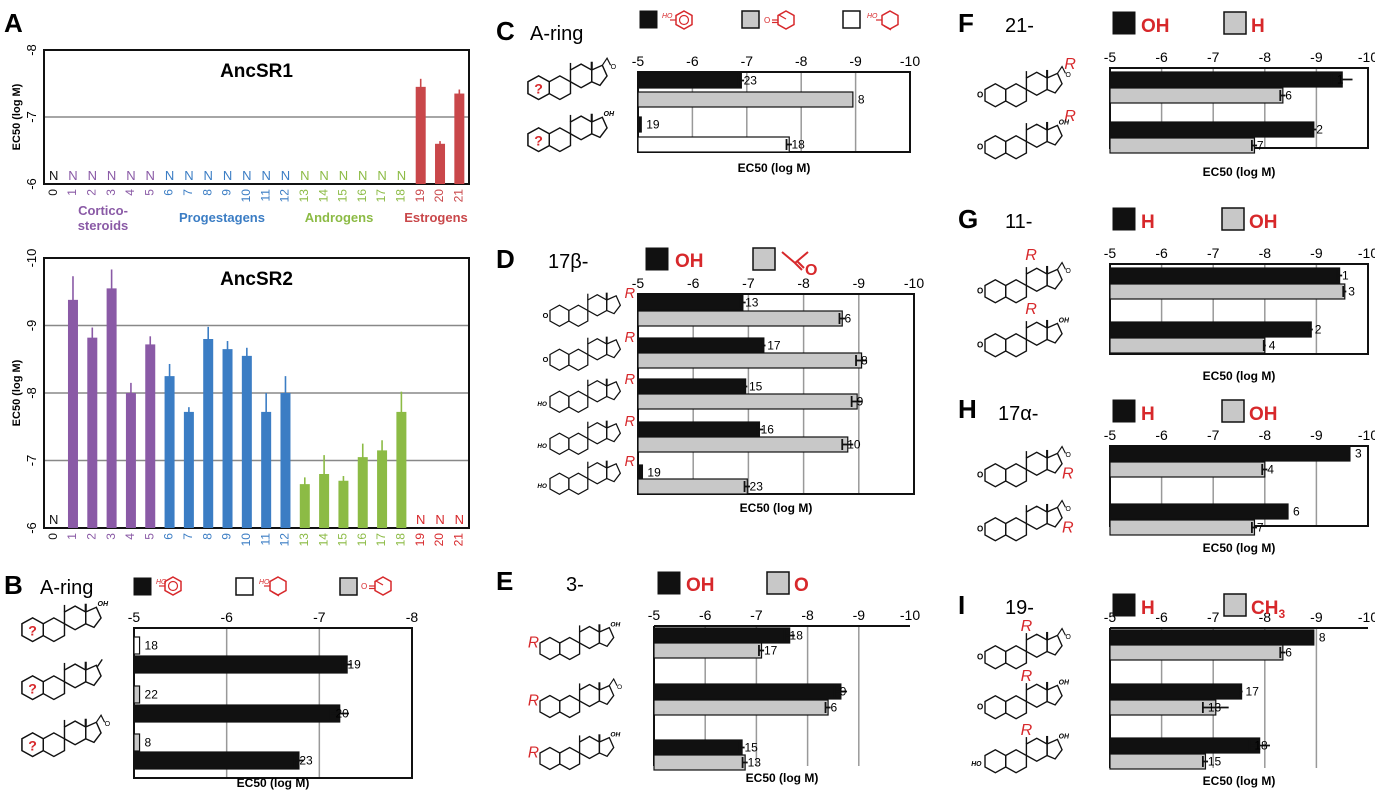 The width and height of the screenshot is (1375, 800). I want to click on x-tick-label: 16, so click(362, 196).